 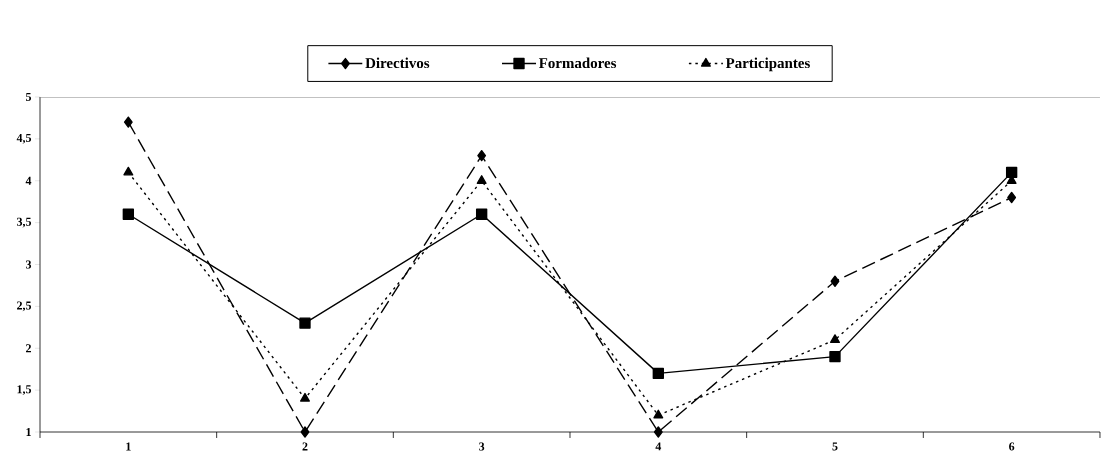 I want to click on y-tick-label: 3,5, so click(x=24, y=222).